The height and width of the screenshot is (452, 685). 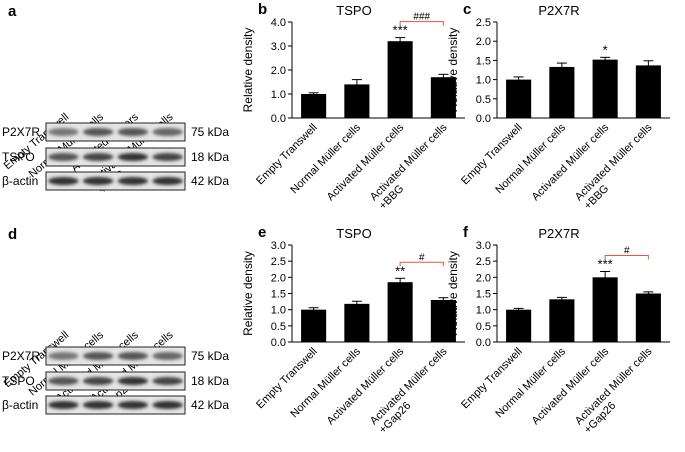 I want to click on x-tick-label: Activated Müller cells+Gap26, so click(x=413, y=390).